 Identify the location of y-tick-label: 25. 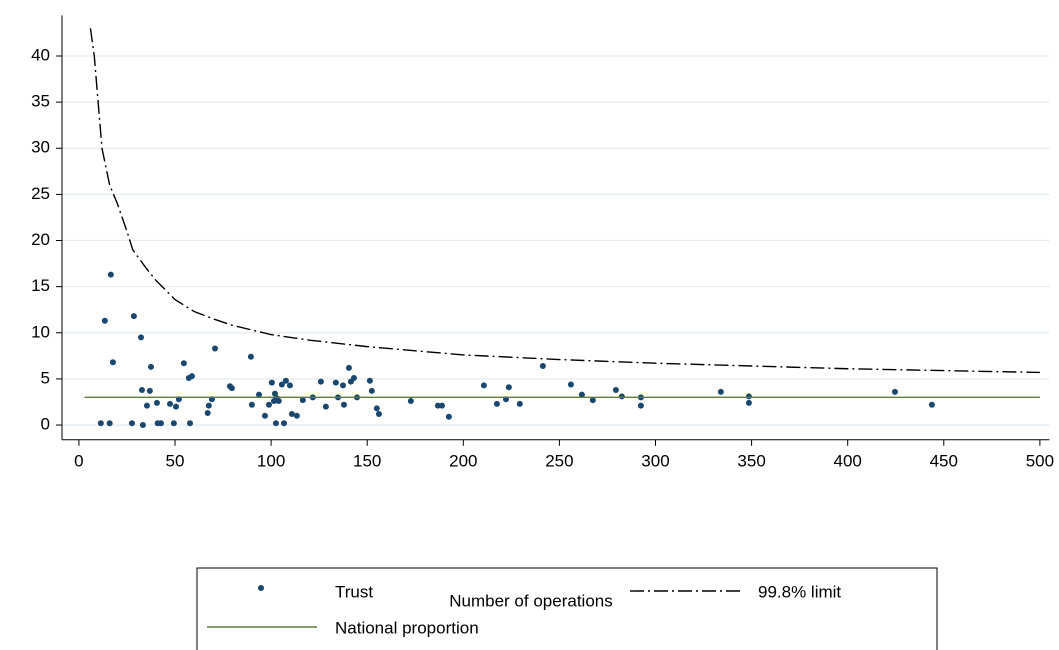
(40, 193).